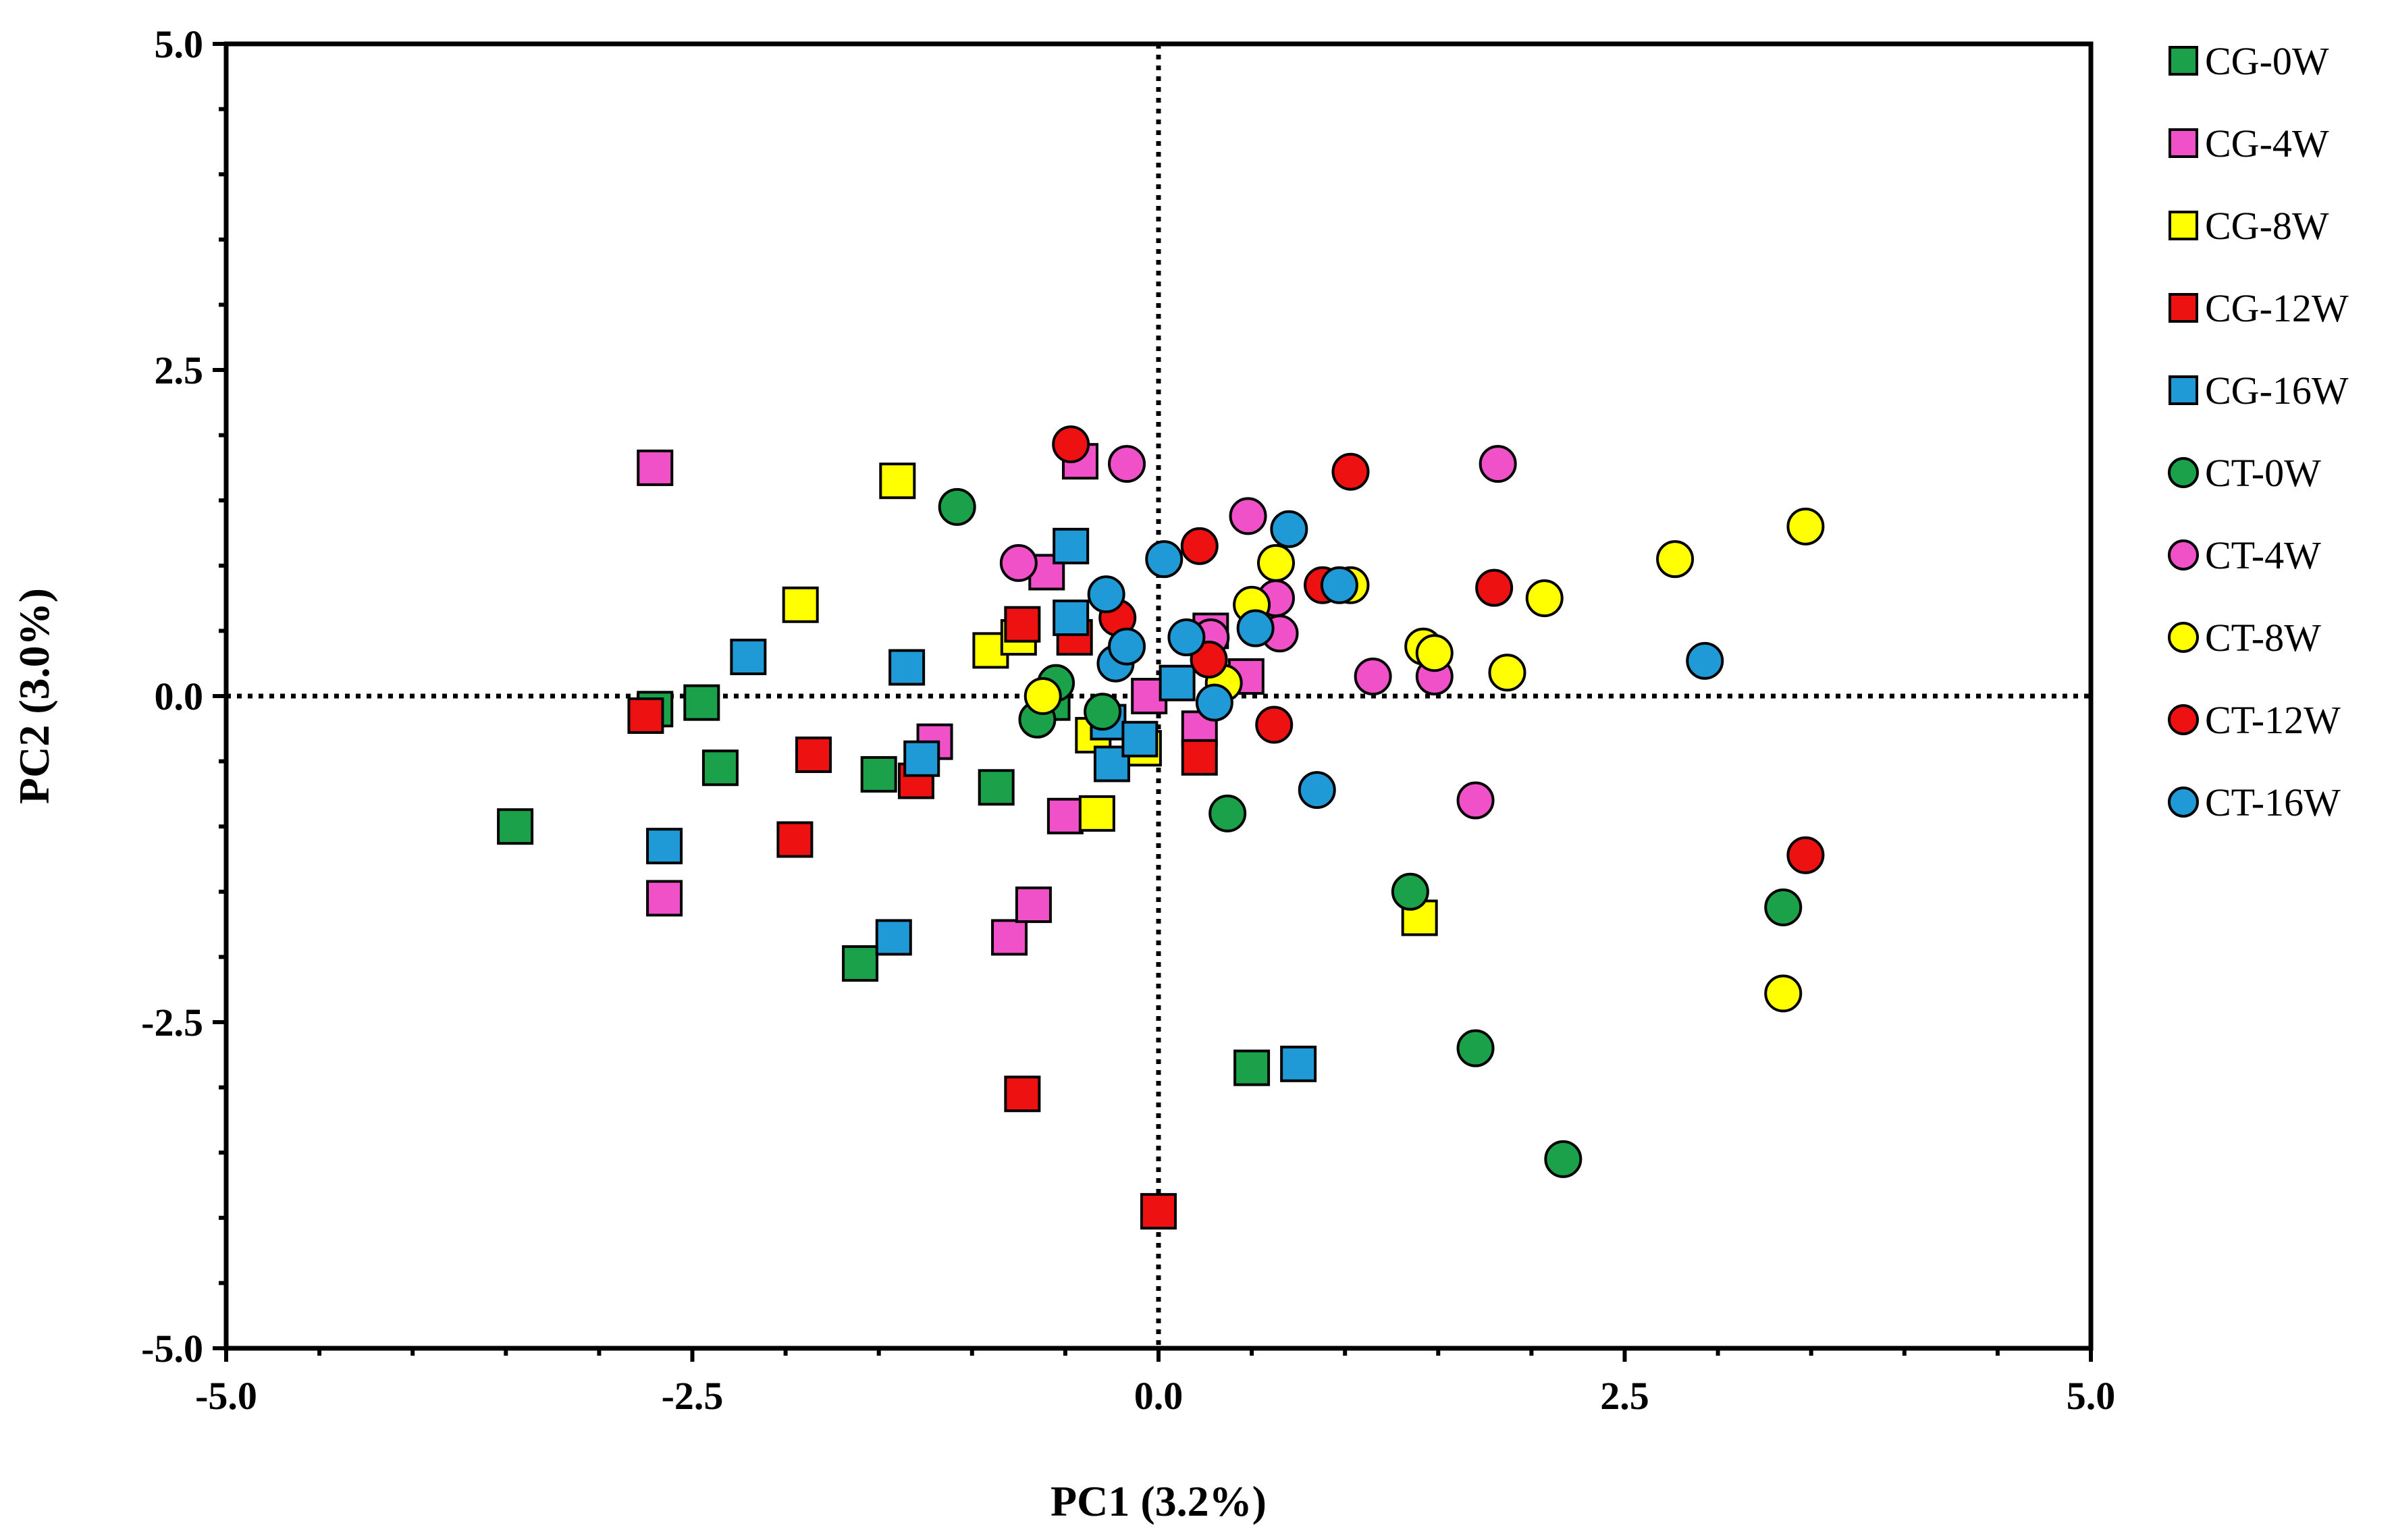  I want to click on legend-label-cg-0w: CG-0W, so click(2267, 61).